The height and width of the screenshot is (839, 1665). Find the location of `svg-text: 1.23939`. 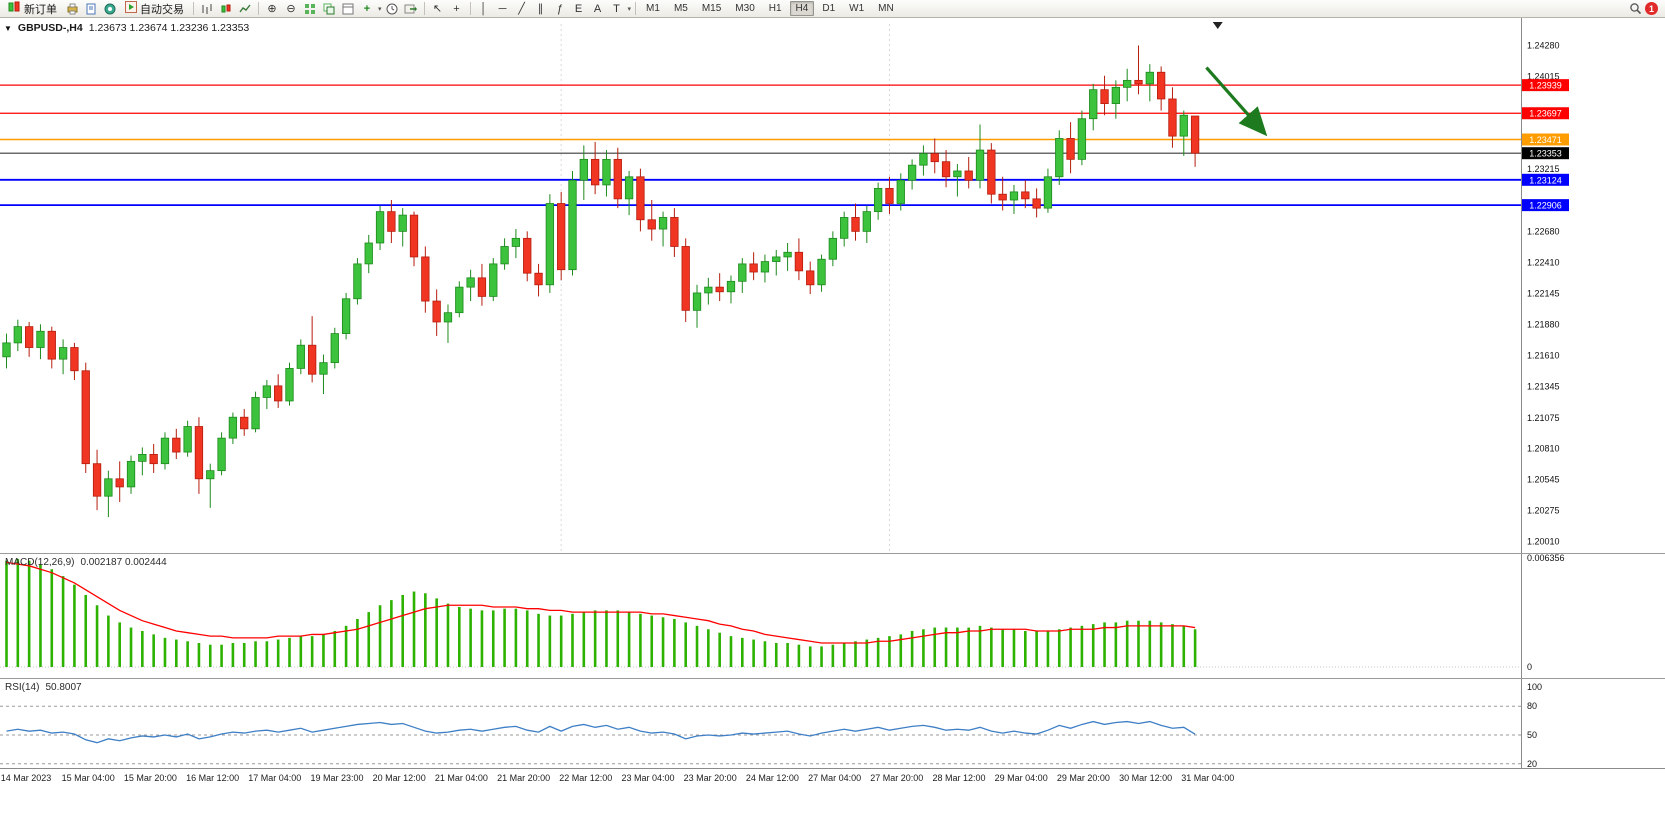

svg-text: 1.23939 is located at coordinates (1545, 86).